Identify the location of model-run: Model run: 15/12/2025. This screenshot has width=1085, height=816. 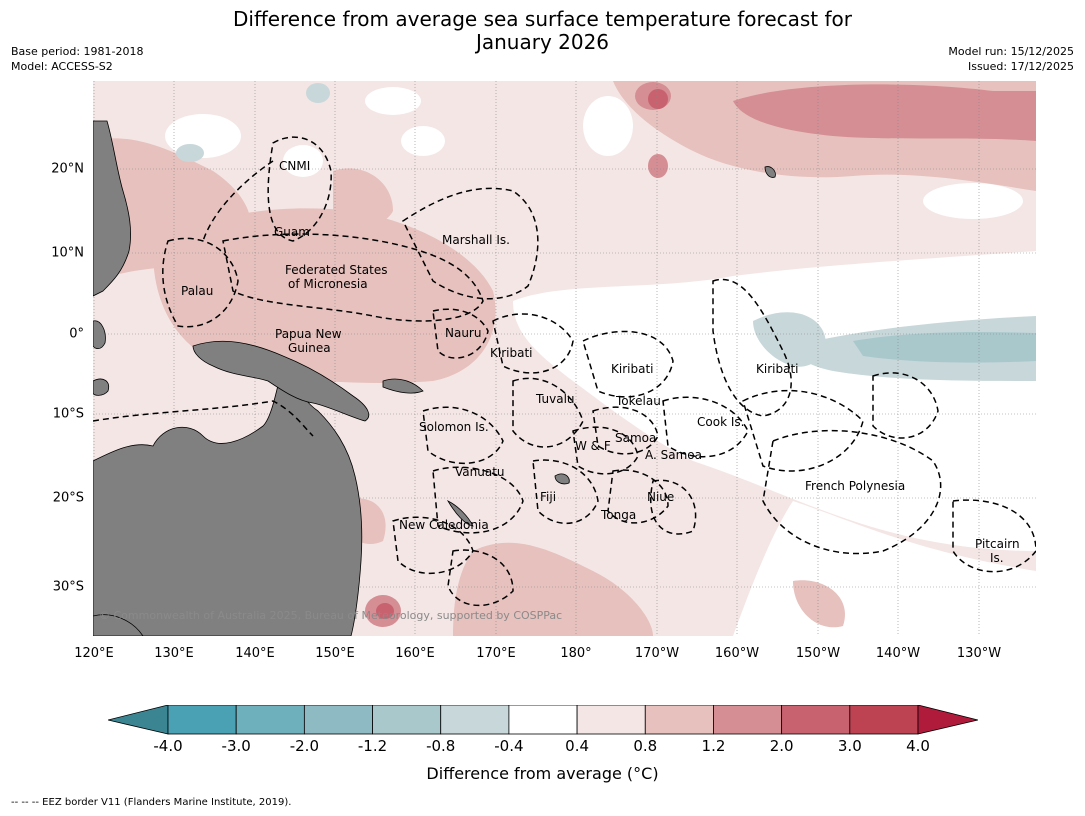
(1011, 51).